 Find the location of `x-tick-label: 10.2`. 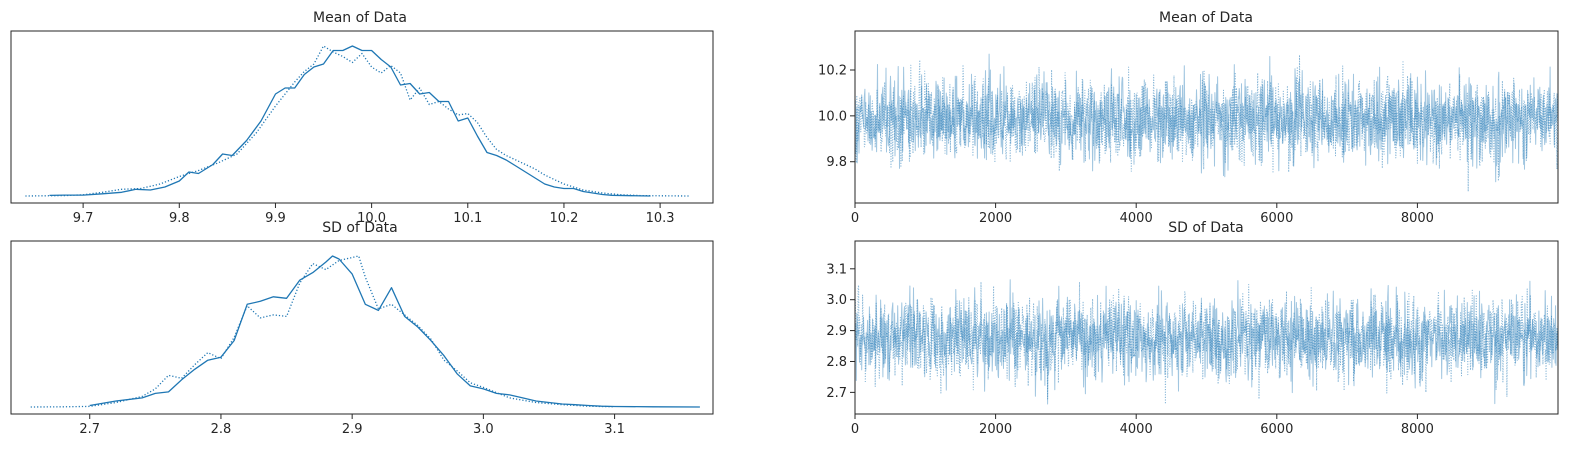

x-tick-label: 10.2 is located at coordinates (563, 218).